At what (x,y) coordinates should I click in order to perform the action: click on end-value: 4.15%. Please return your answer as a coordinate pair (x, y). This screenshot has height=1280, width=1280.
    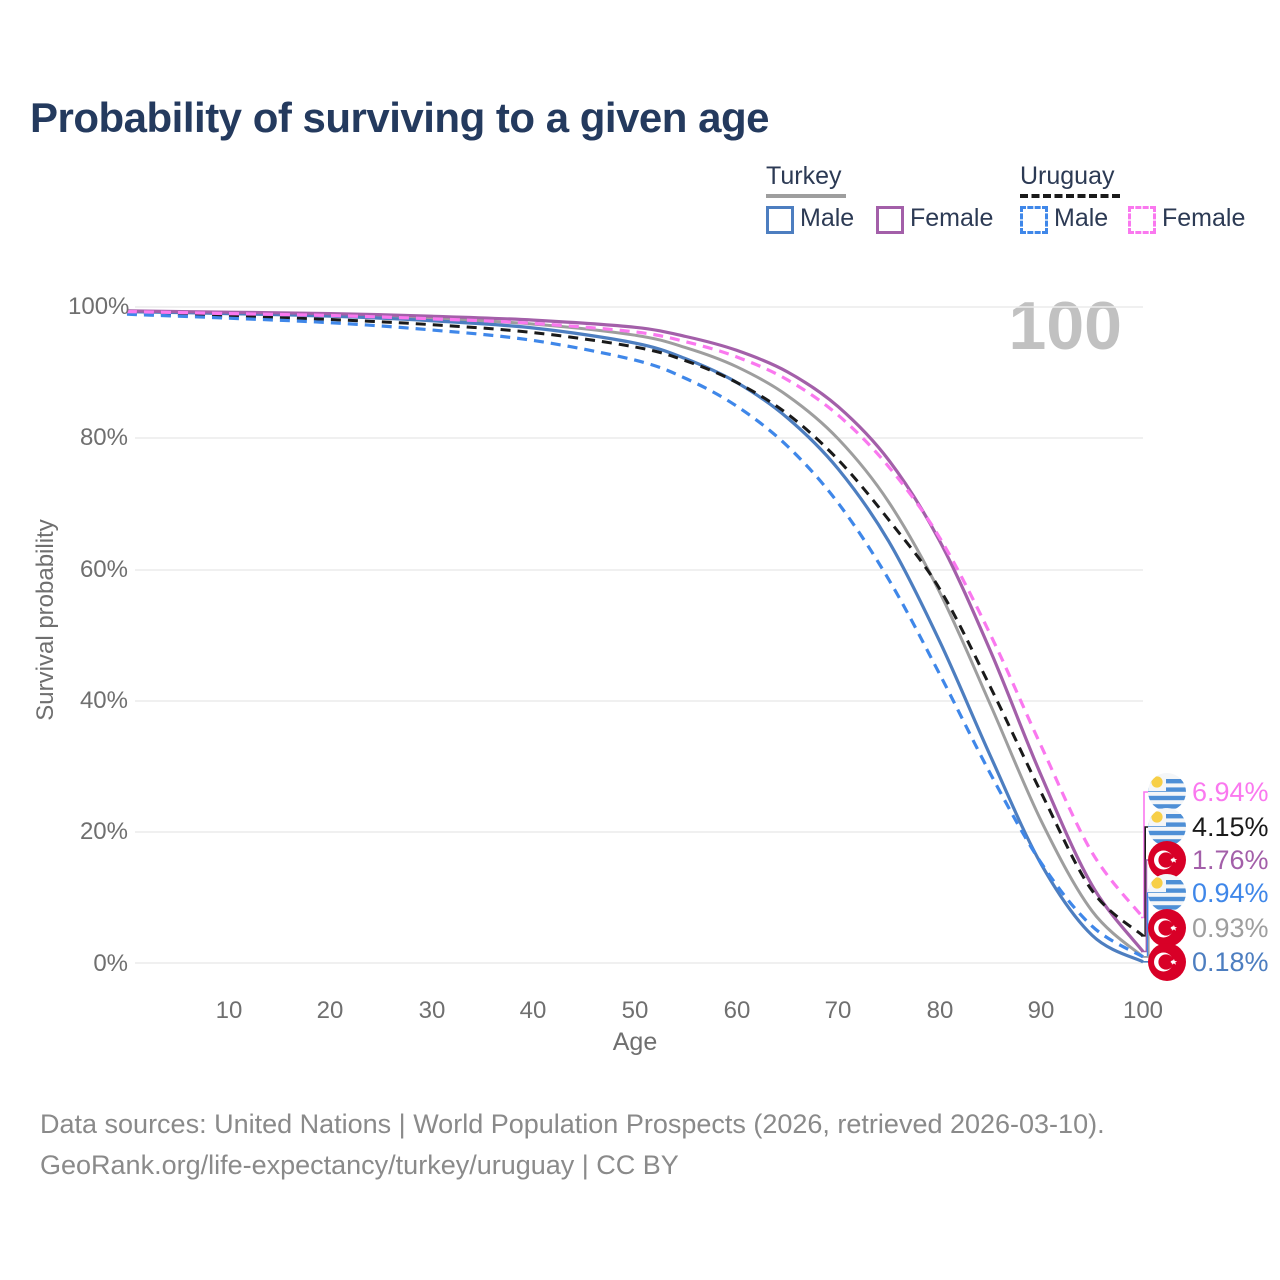
    Looking at the image, I should click on (1230, 826).